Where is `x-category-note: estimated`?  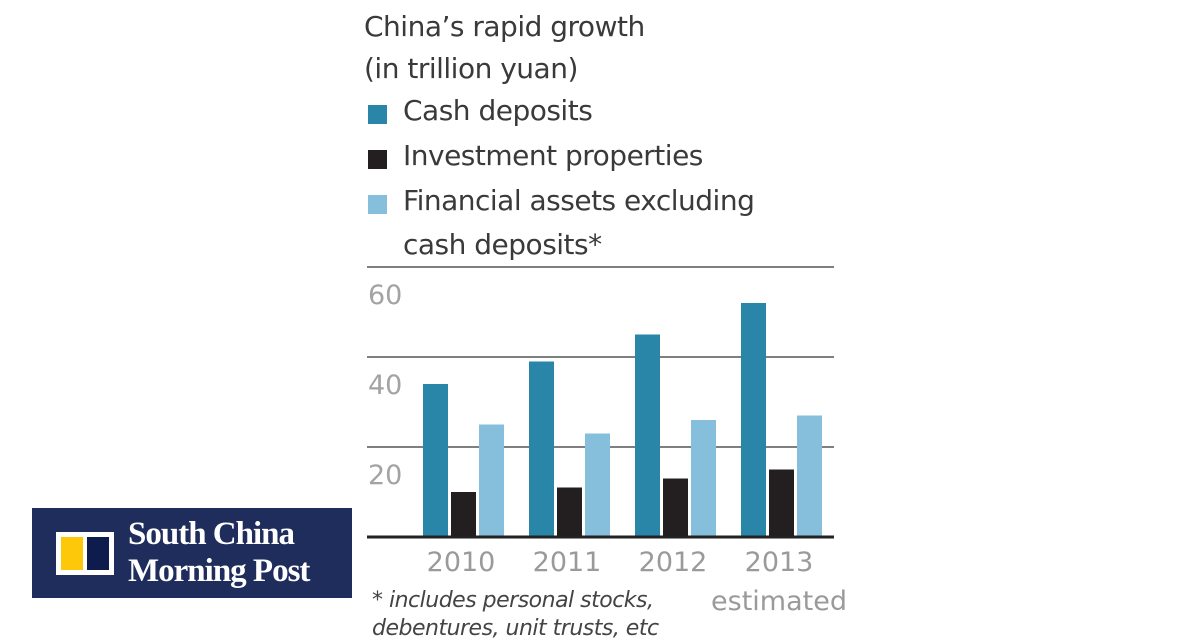 x-category-note: estimated is located at coordinates (779, 601).